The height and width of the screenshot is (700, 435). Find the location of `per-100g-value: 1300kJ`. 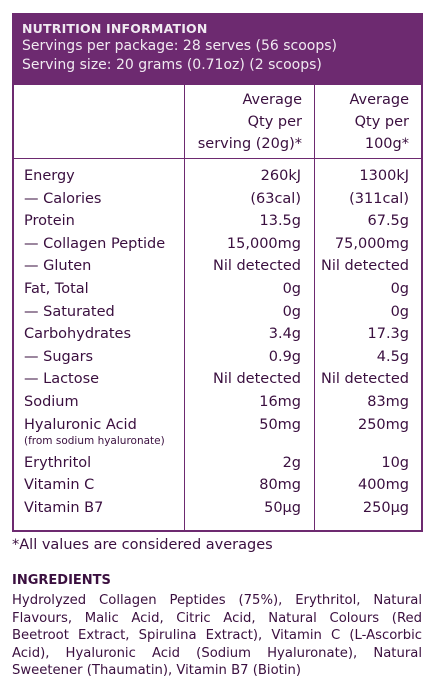

per-100g-value: 1300kJ is located at coordinates (384, 176).